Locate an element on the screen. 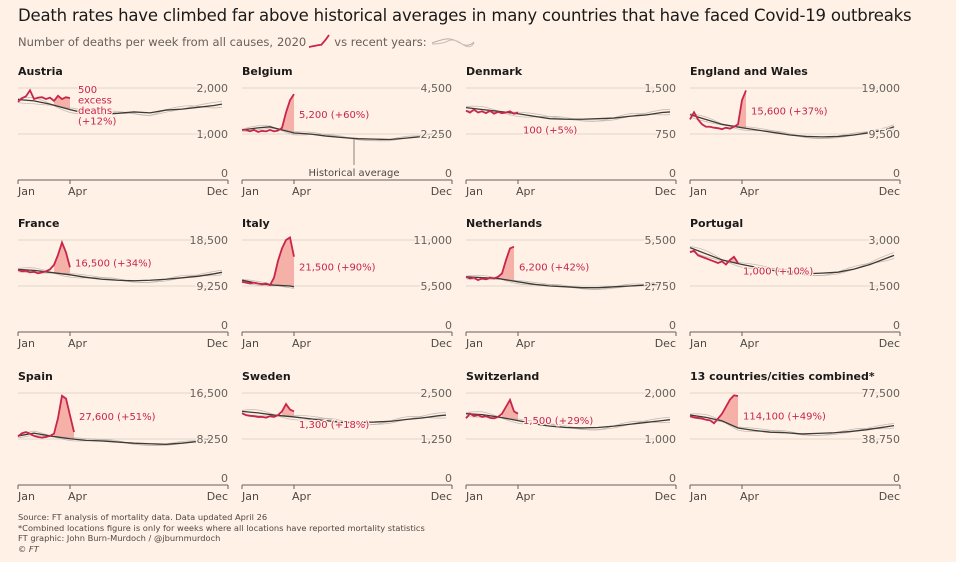 The image size is (956, 562). panel-chart: 0 38,750 77,500 Jan Apr Dec 114,100 (+49%) is located at coordinates (795, 445).